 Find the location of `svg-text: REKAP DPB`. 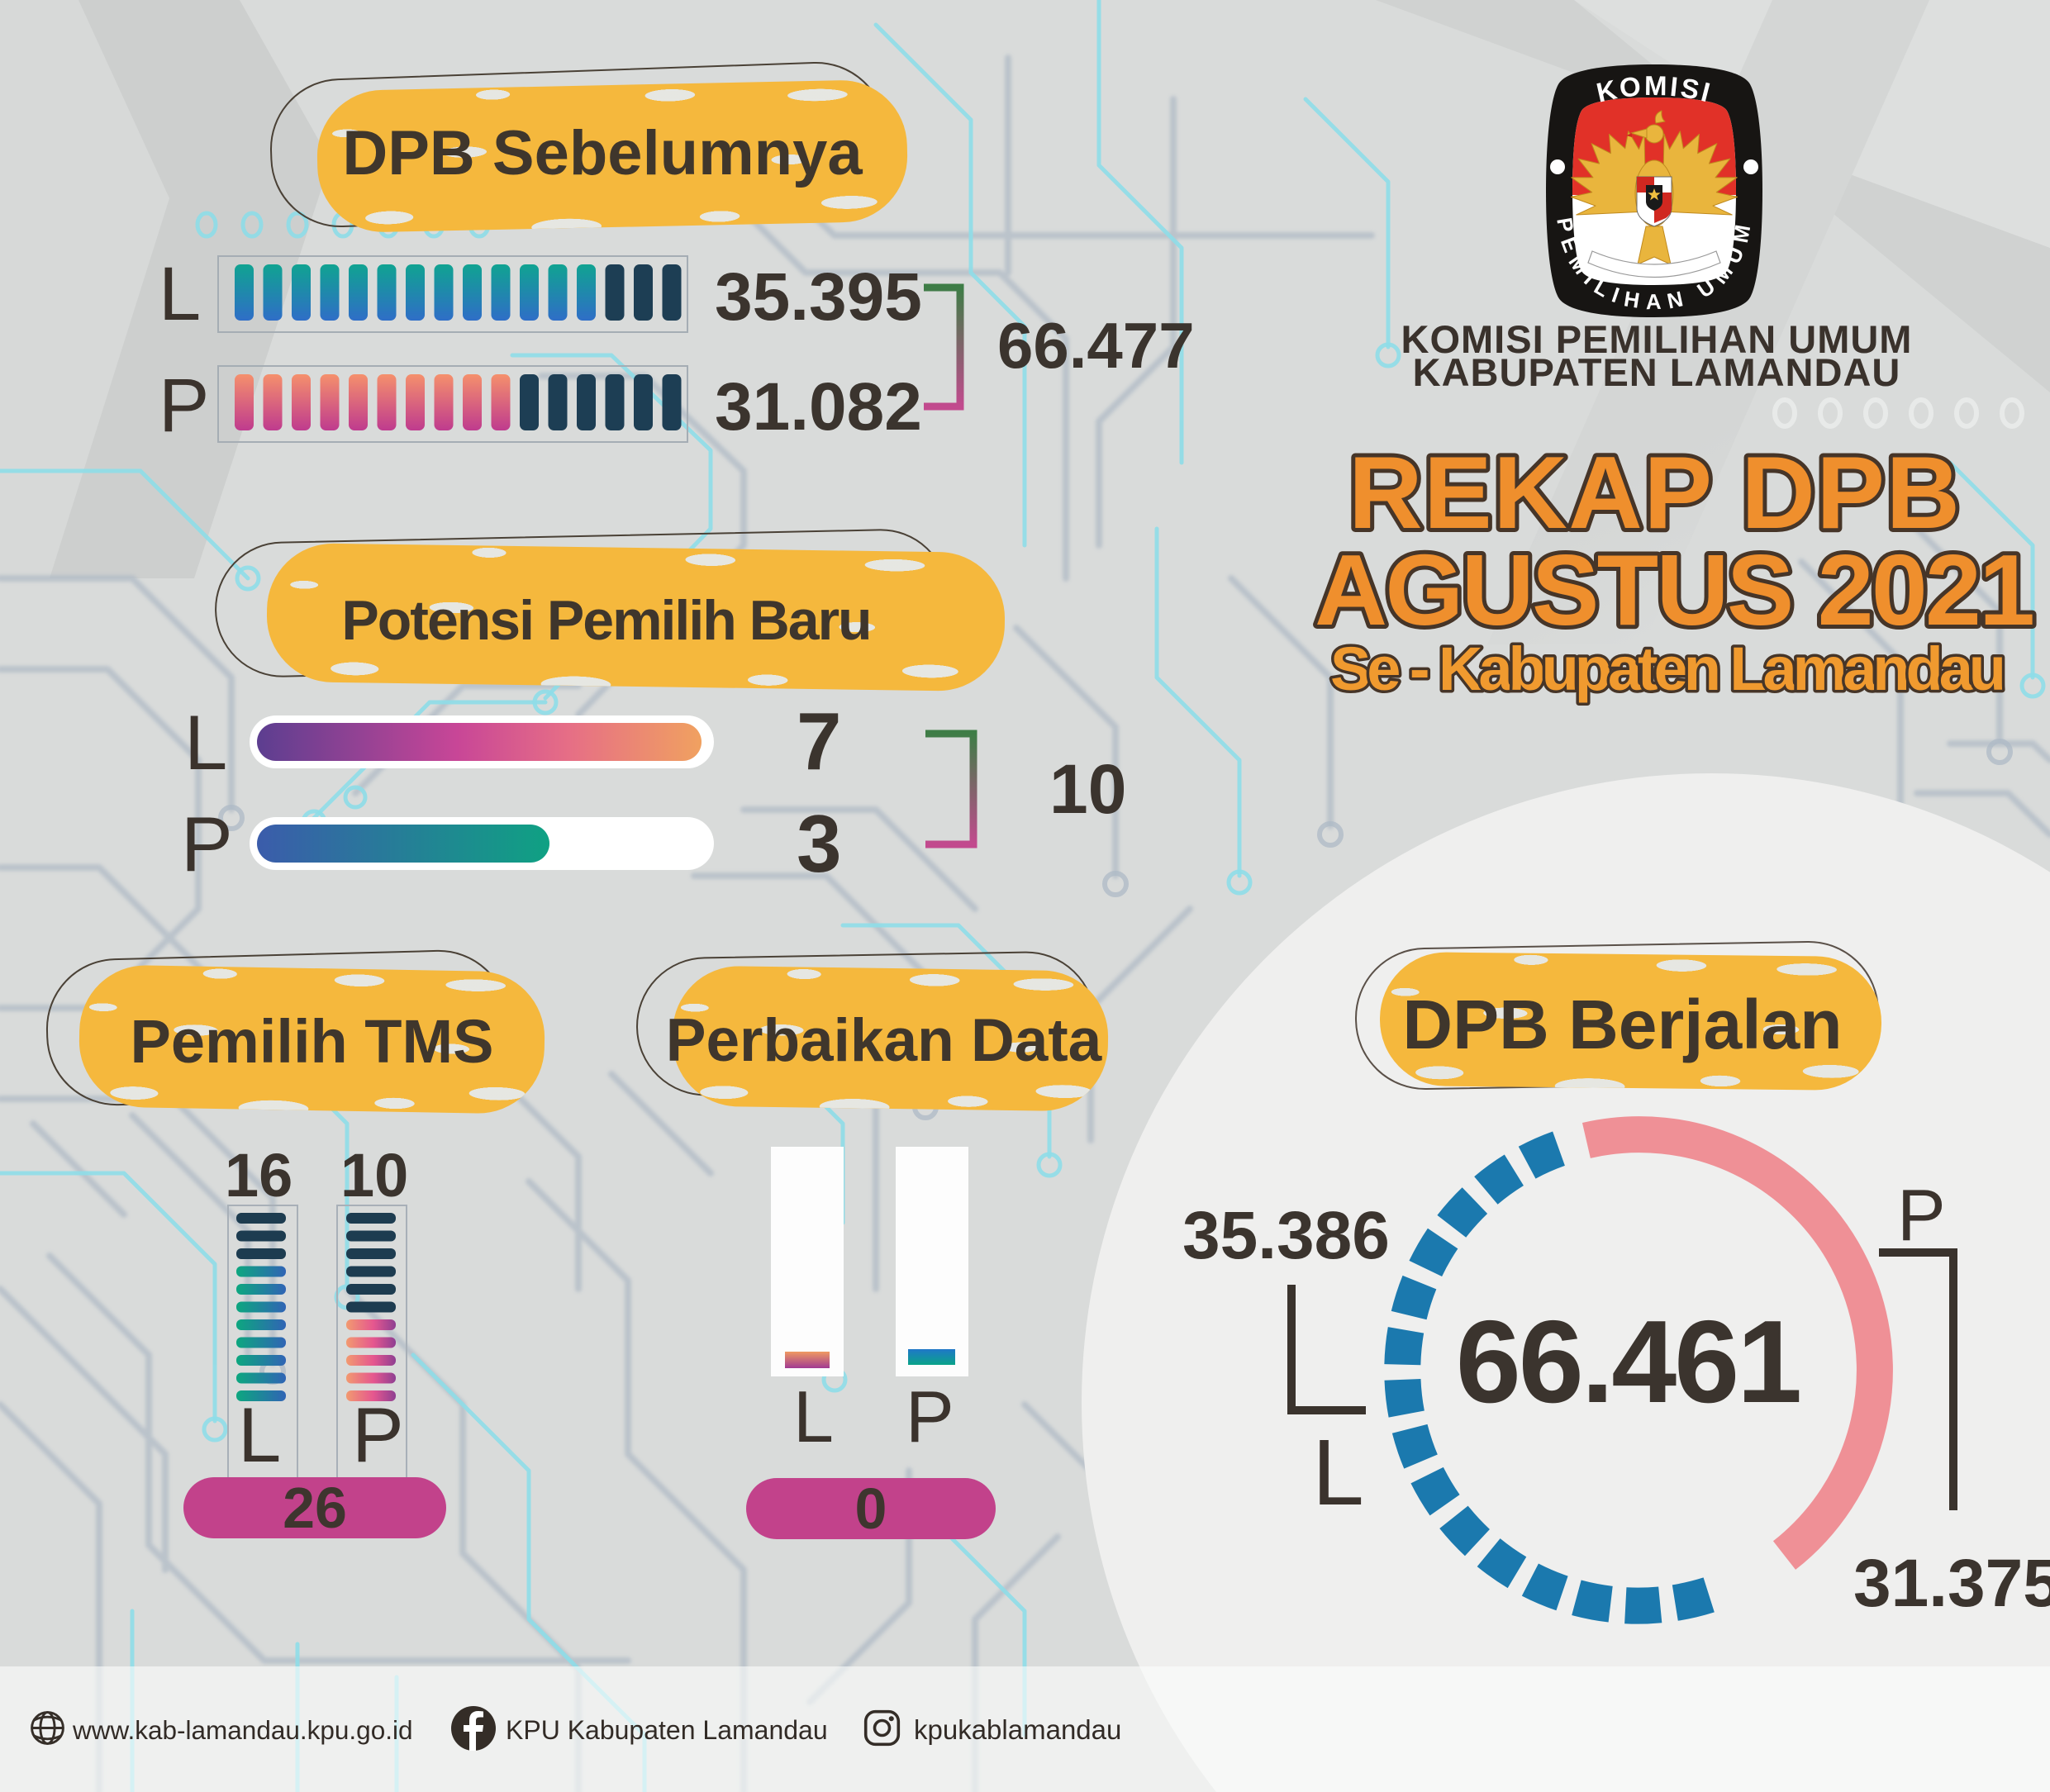

svg-text: REKAP DPB is located at coordinates (1654, 493).